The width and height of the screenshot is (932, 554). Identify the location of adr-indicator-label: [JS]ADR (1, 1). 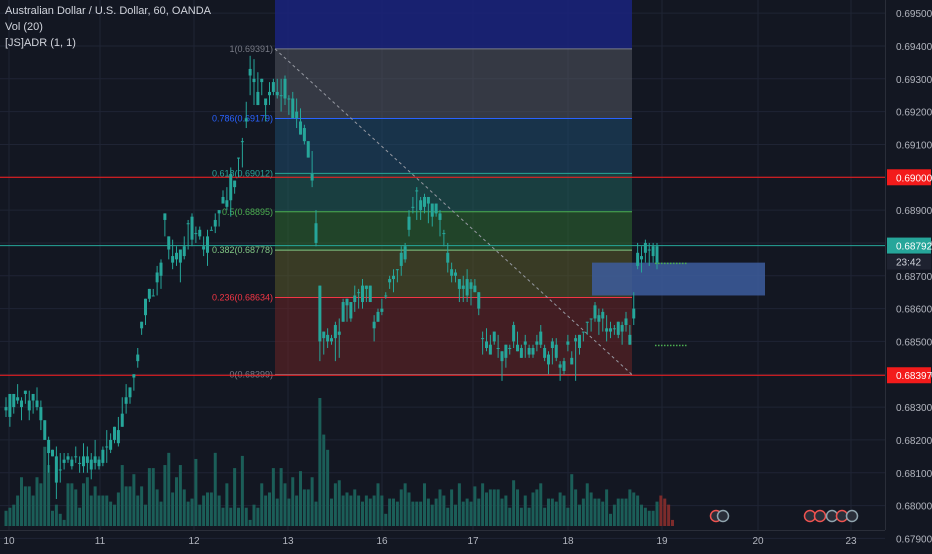
(40, 43).